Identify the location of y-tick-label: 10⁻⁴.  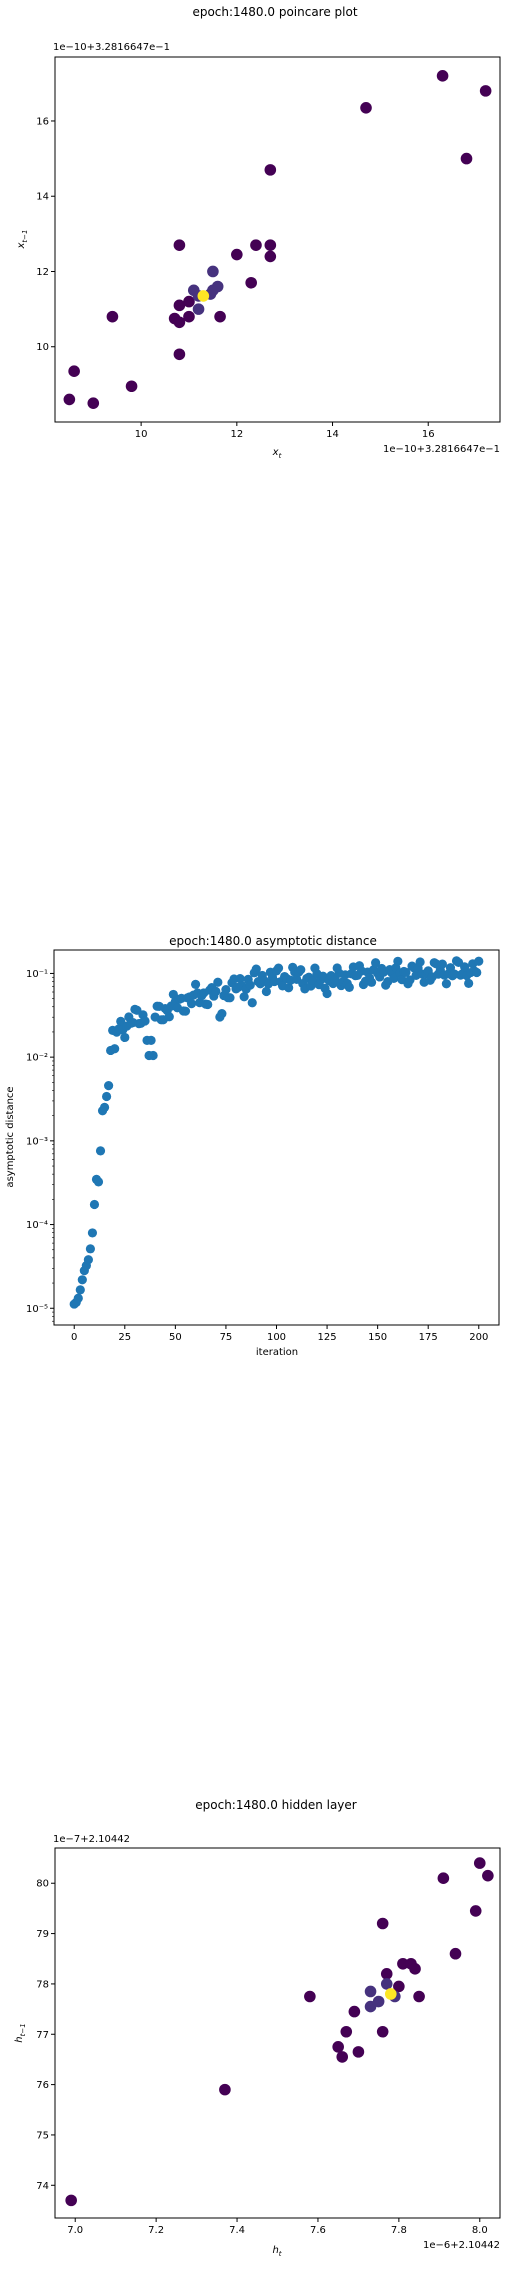
(37, 1225).